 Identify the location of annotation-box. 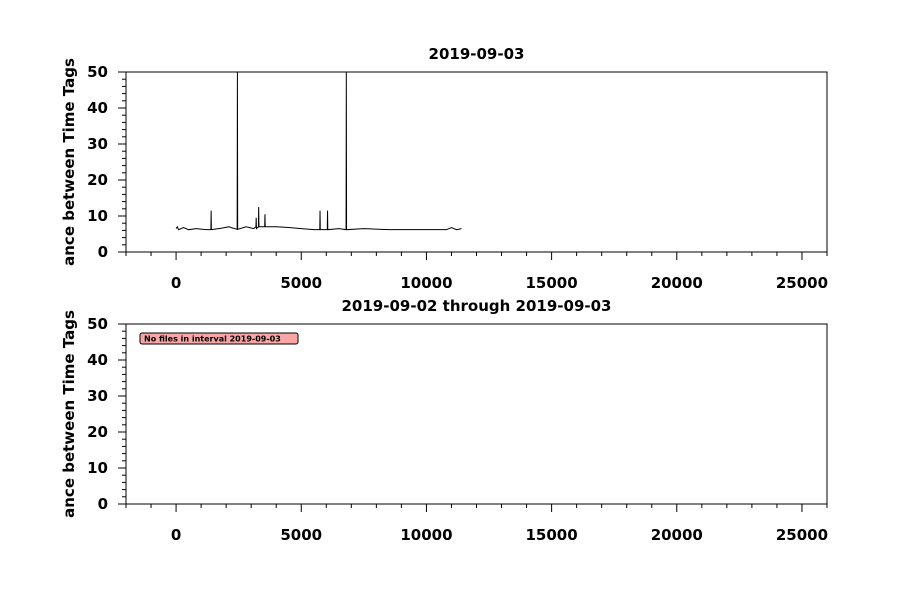
(219, 338).